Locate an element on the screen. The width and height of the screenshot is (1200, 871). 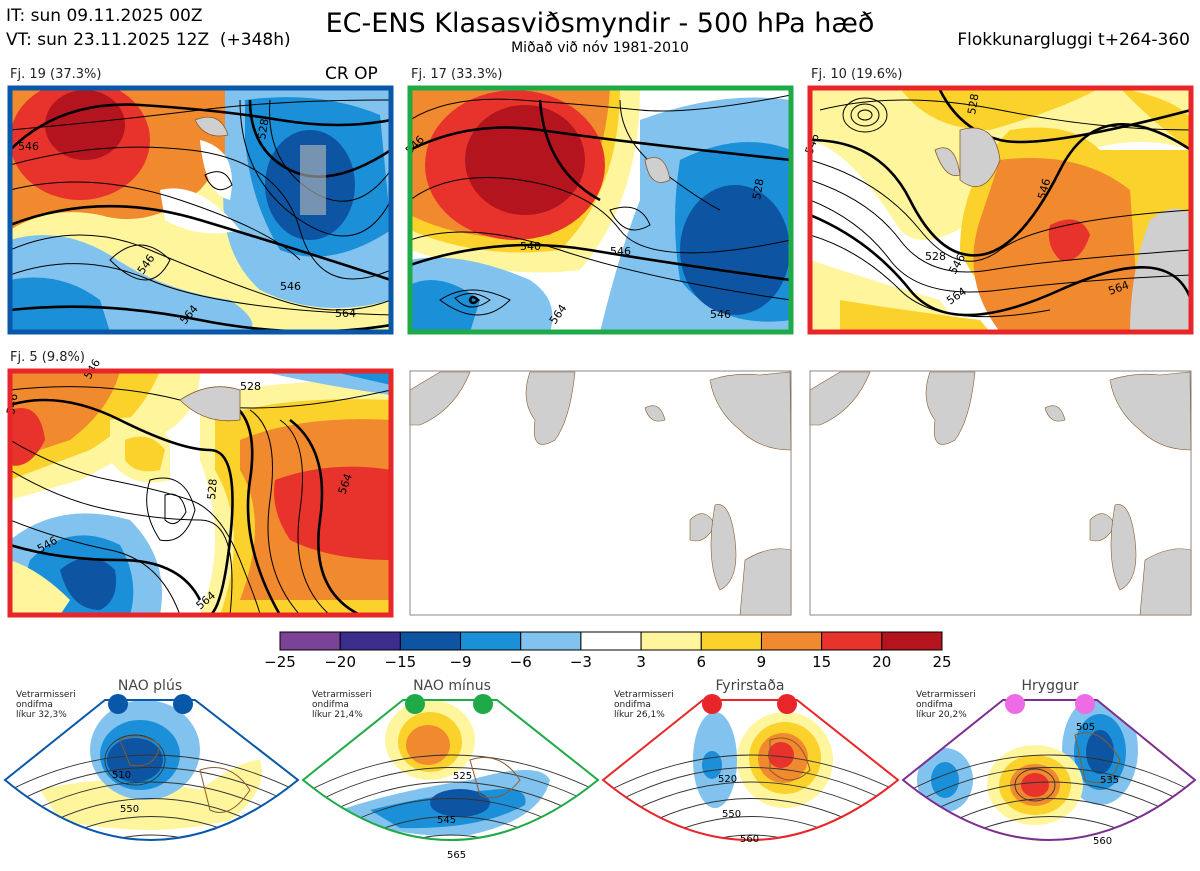
colorbar-tick-label: −20 is located at coordinates (340, 662).